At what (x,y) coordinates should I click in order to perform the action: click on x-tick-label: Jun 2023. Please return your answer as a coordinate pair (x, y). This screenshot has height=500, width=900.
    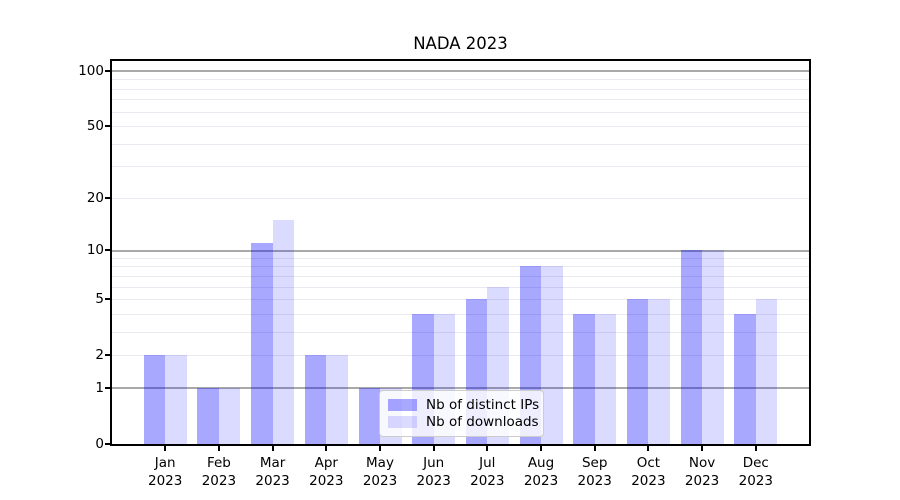
    Looking at the image, I should click on (434, 472).